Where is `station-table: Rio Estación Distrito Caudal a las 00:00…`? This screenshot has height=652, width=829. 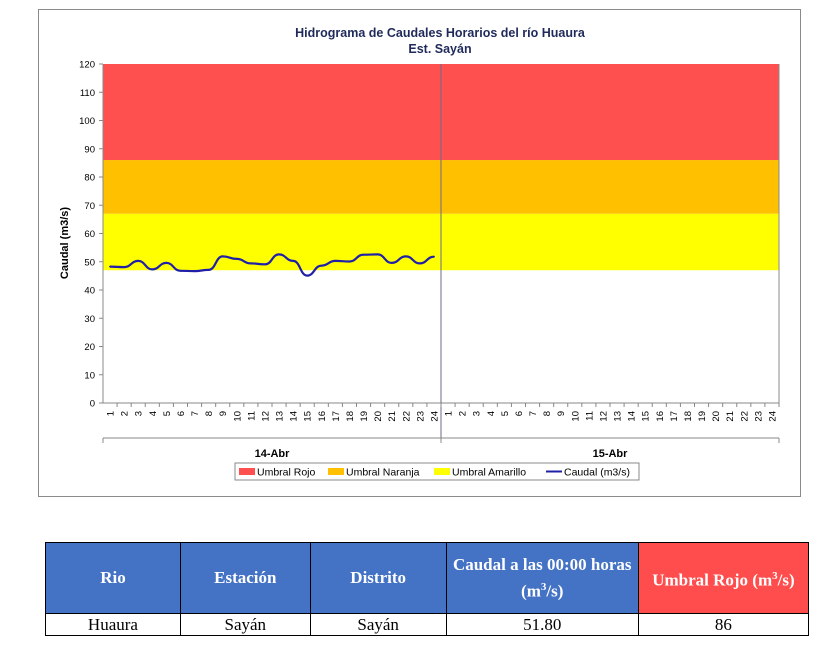 station-table: Rio Estación Distrito Caudal a las 00:00… is located at coordinates (427, 589).